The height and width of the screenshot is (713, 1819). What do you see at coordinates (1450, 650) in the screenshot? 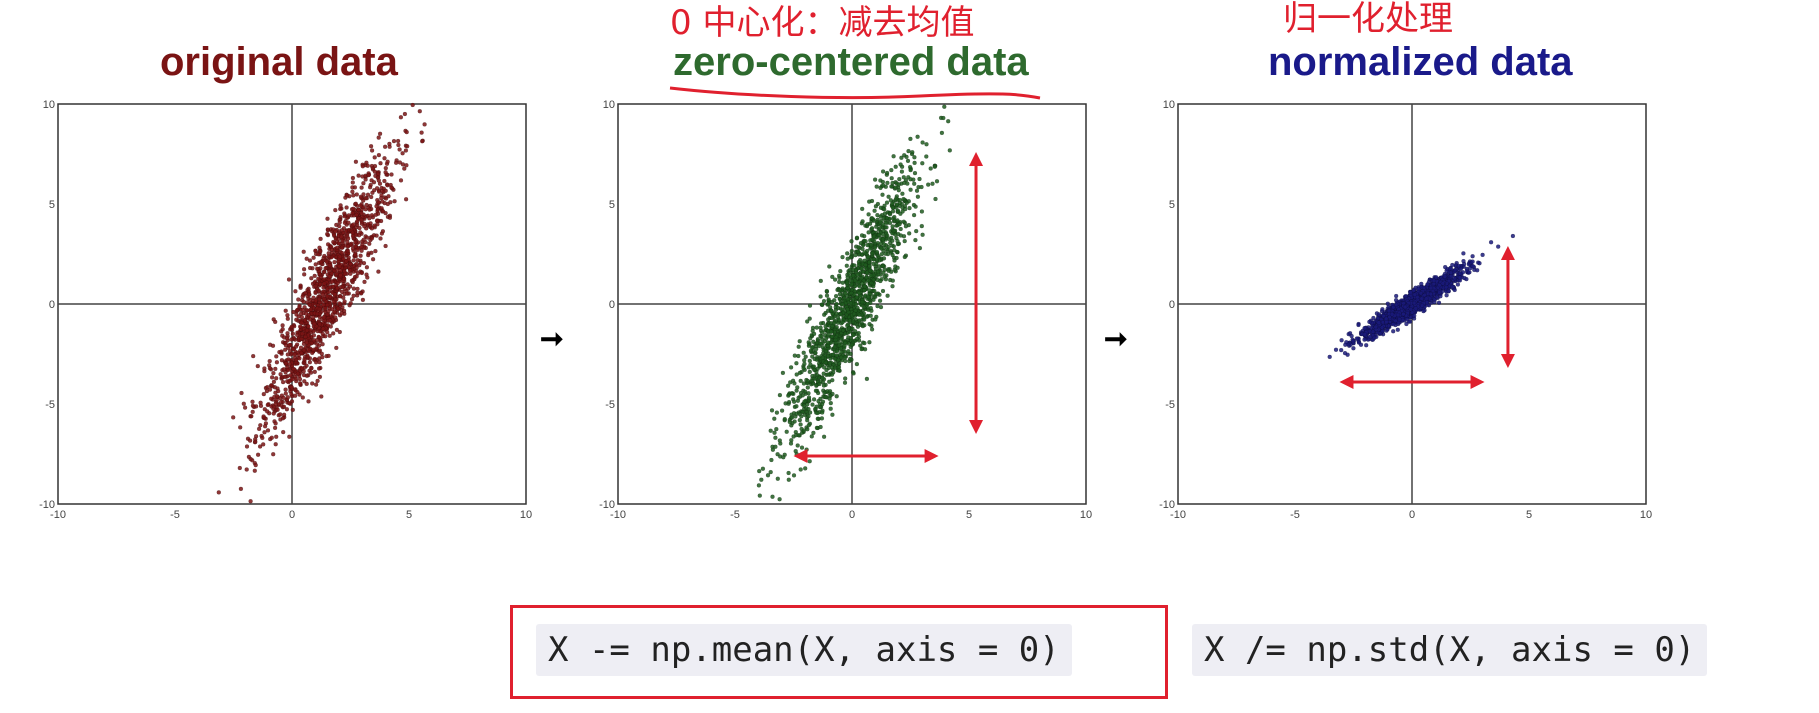
I see `code-std-division: X /= np.std(X, axis = 0)` at bounding box center [1450, 650].